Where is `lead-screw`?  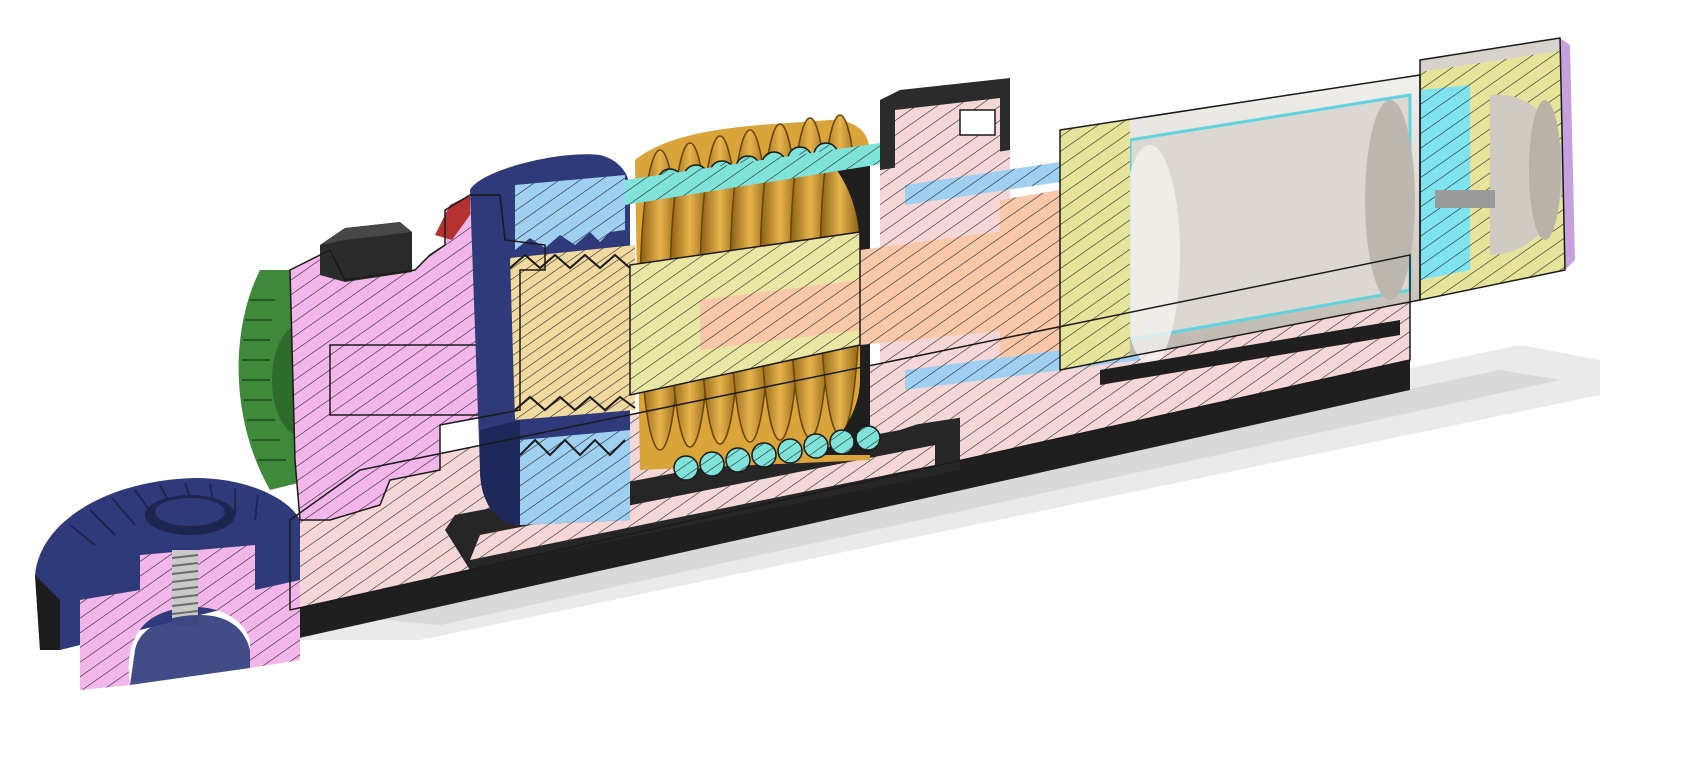
lead-screw is located at coordinates (572, 332).